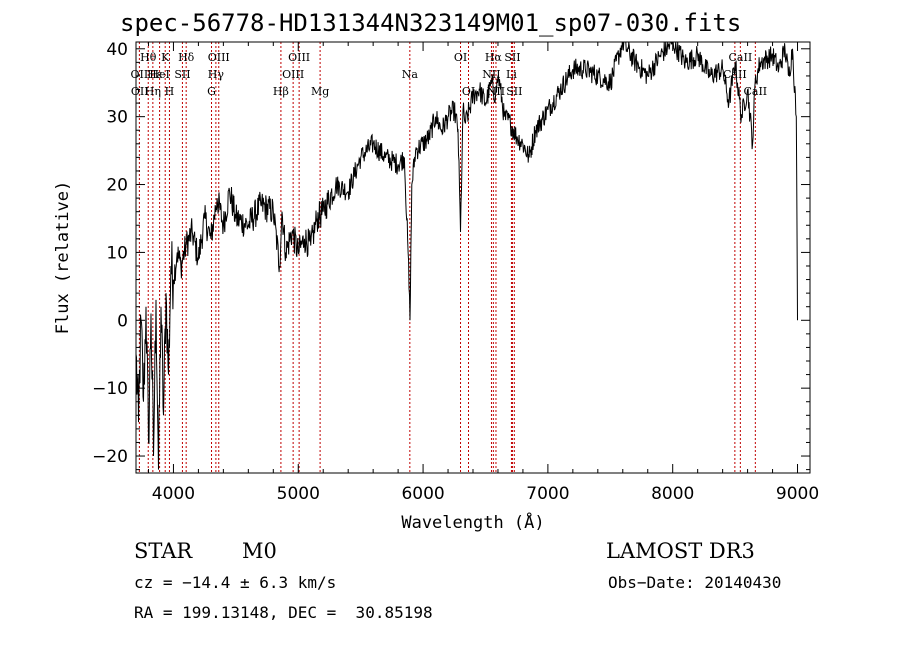 This screenshot has height=649, width=900. I want to click on y-tick-label: −20, so click(110, 457).